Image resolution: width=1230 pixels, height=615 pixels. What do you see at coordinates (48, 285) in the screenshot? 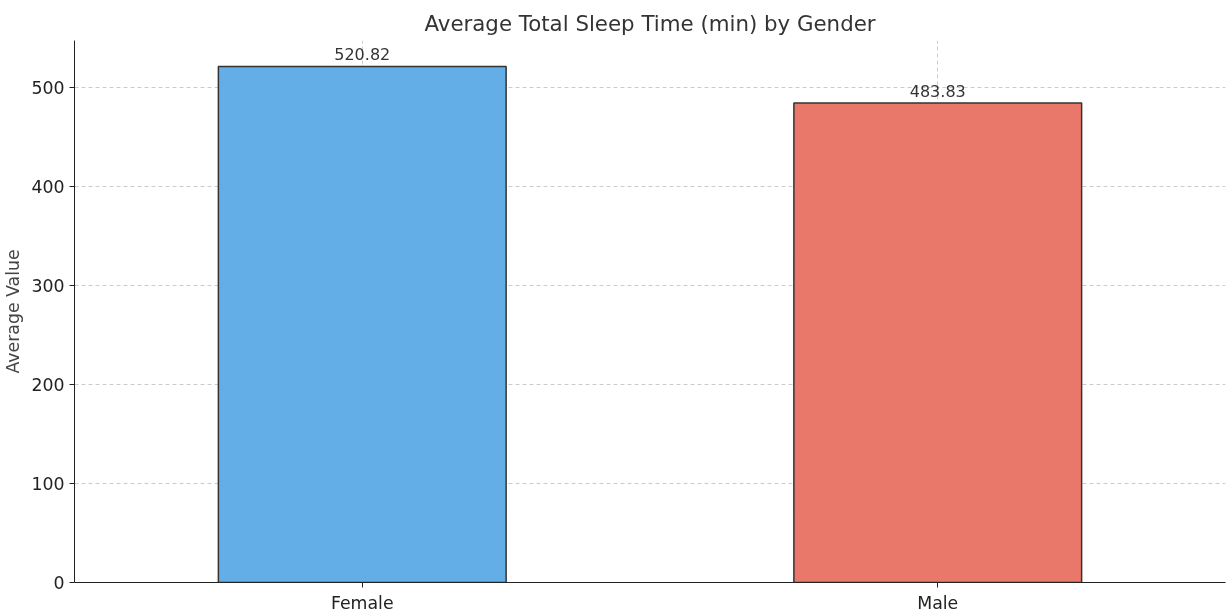
I see `y-tick-label: 300` at bounding box center [48, 285].